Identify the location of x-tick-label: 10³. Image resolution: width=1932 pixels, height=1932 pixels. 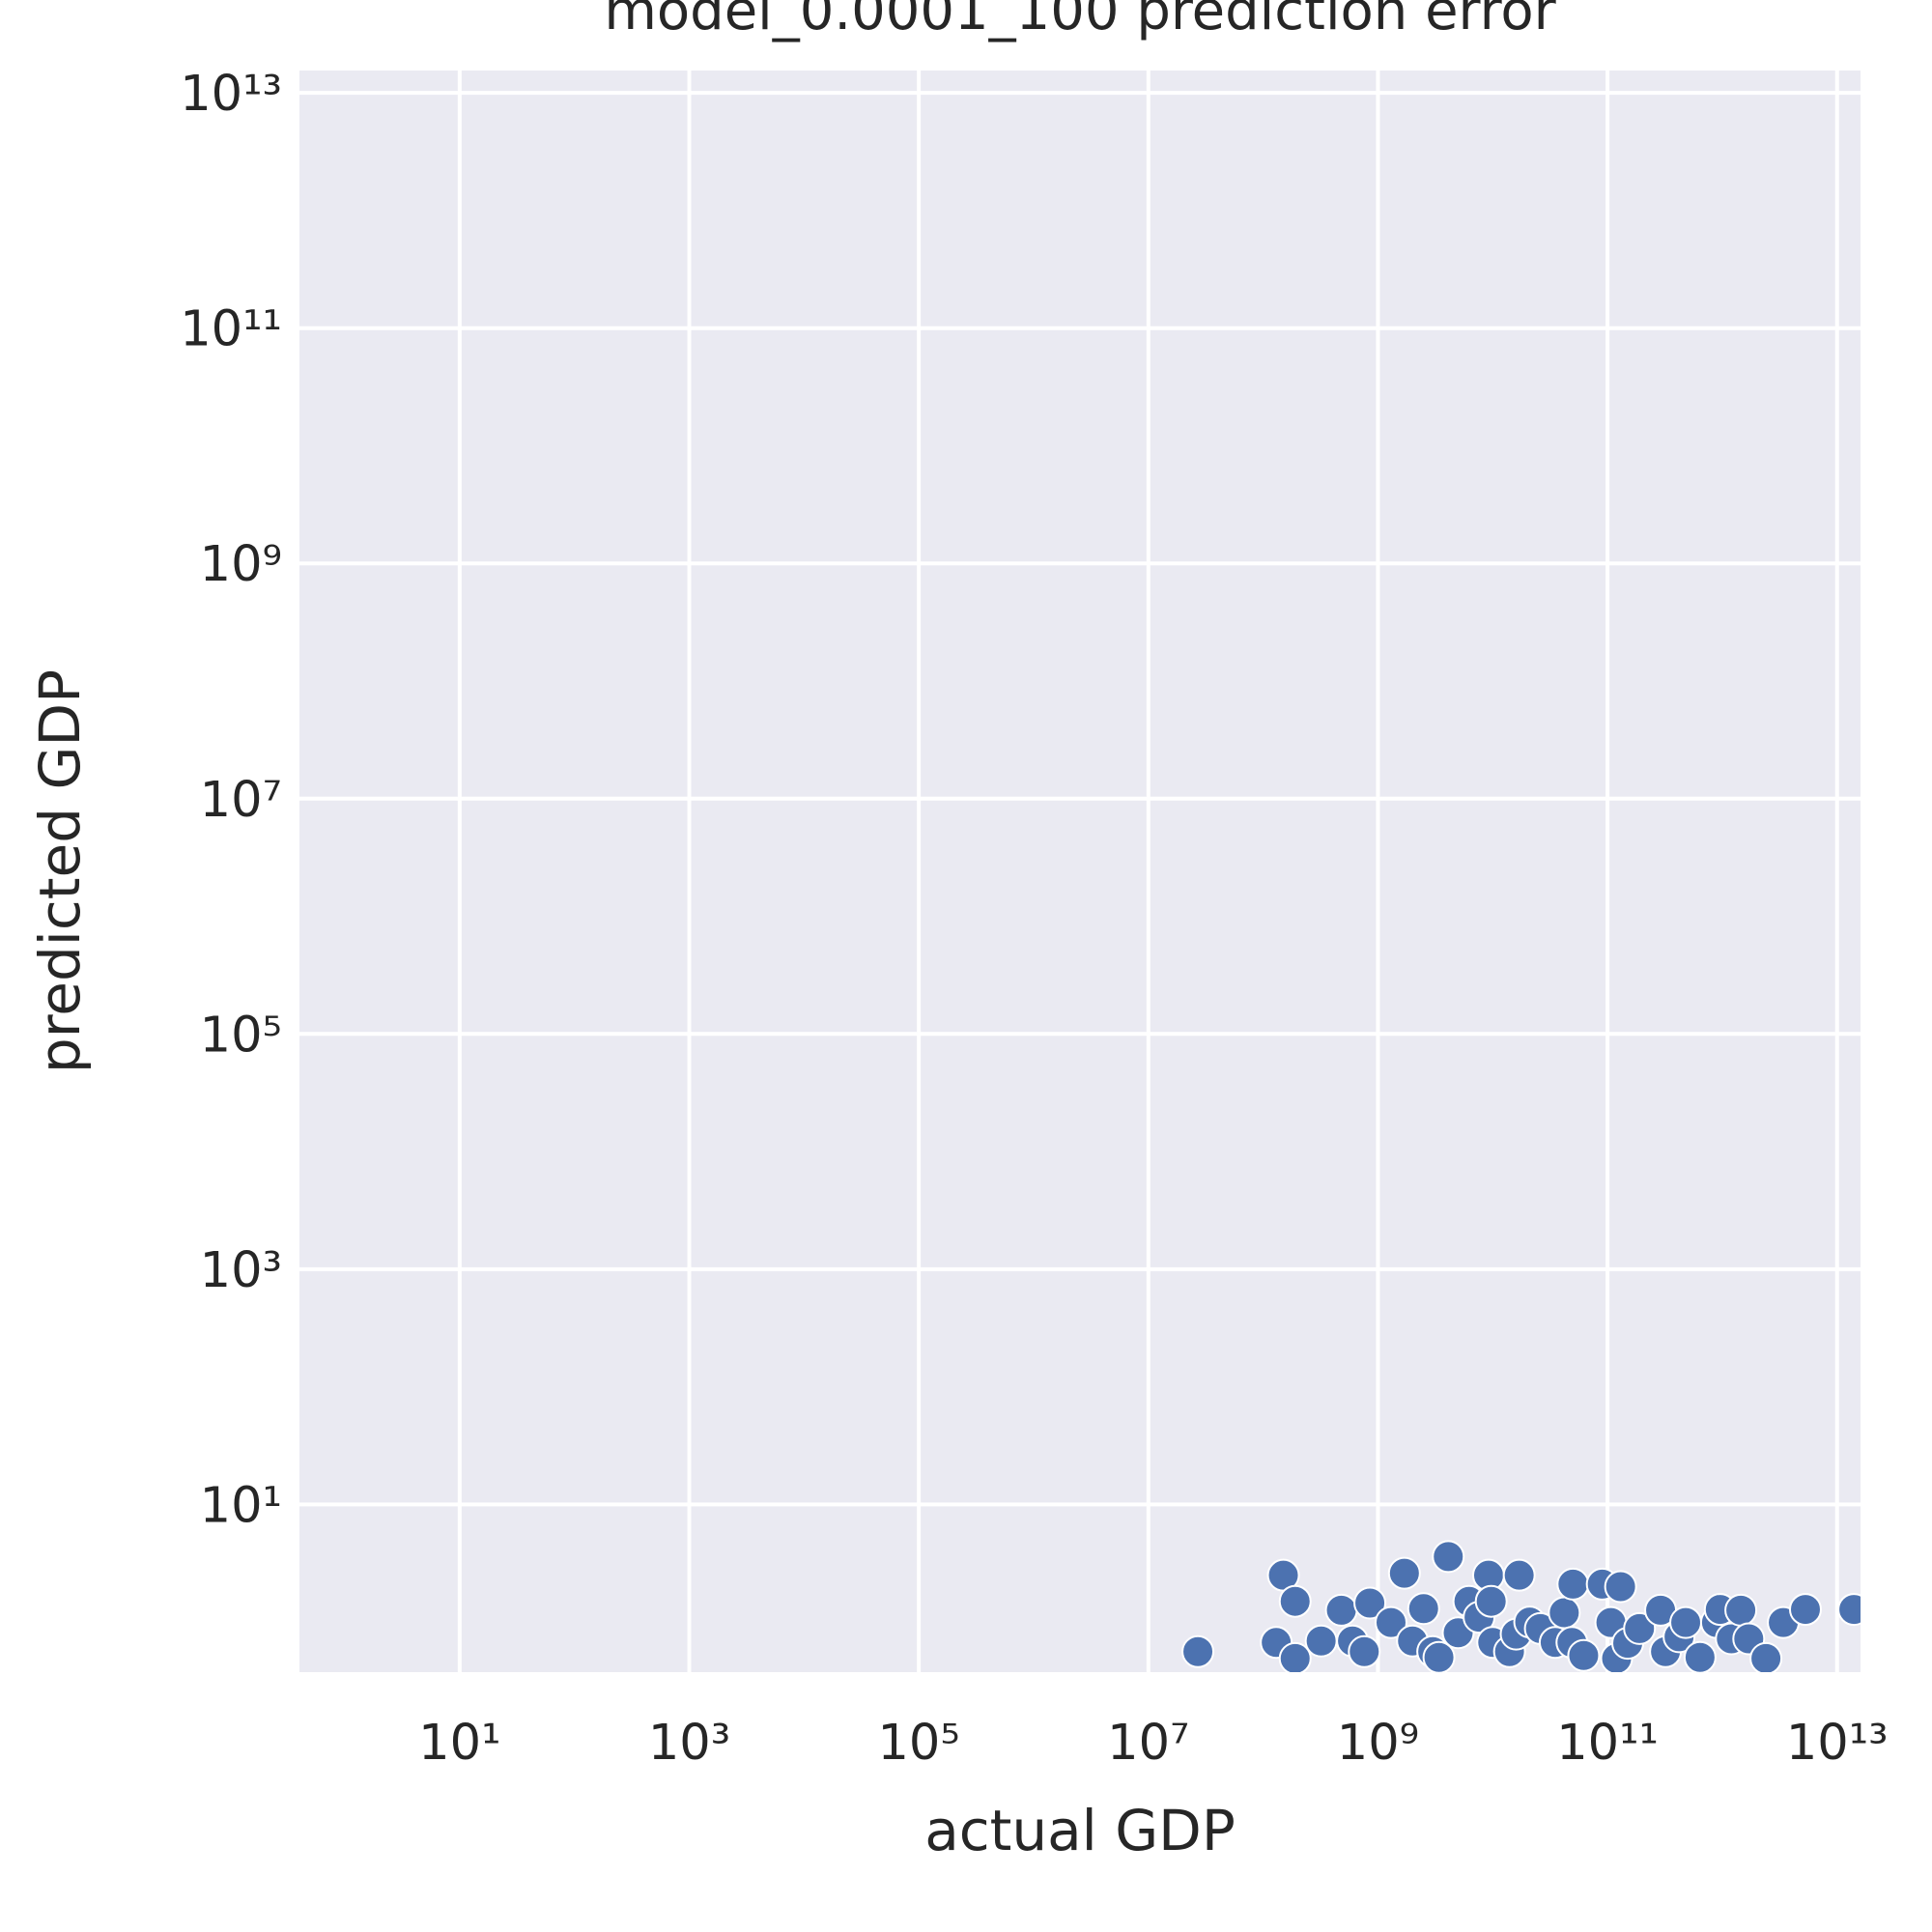
(689, 1743).